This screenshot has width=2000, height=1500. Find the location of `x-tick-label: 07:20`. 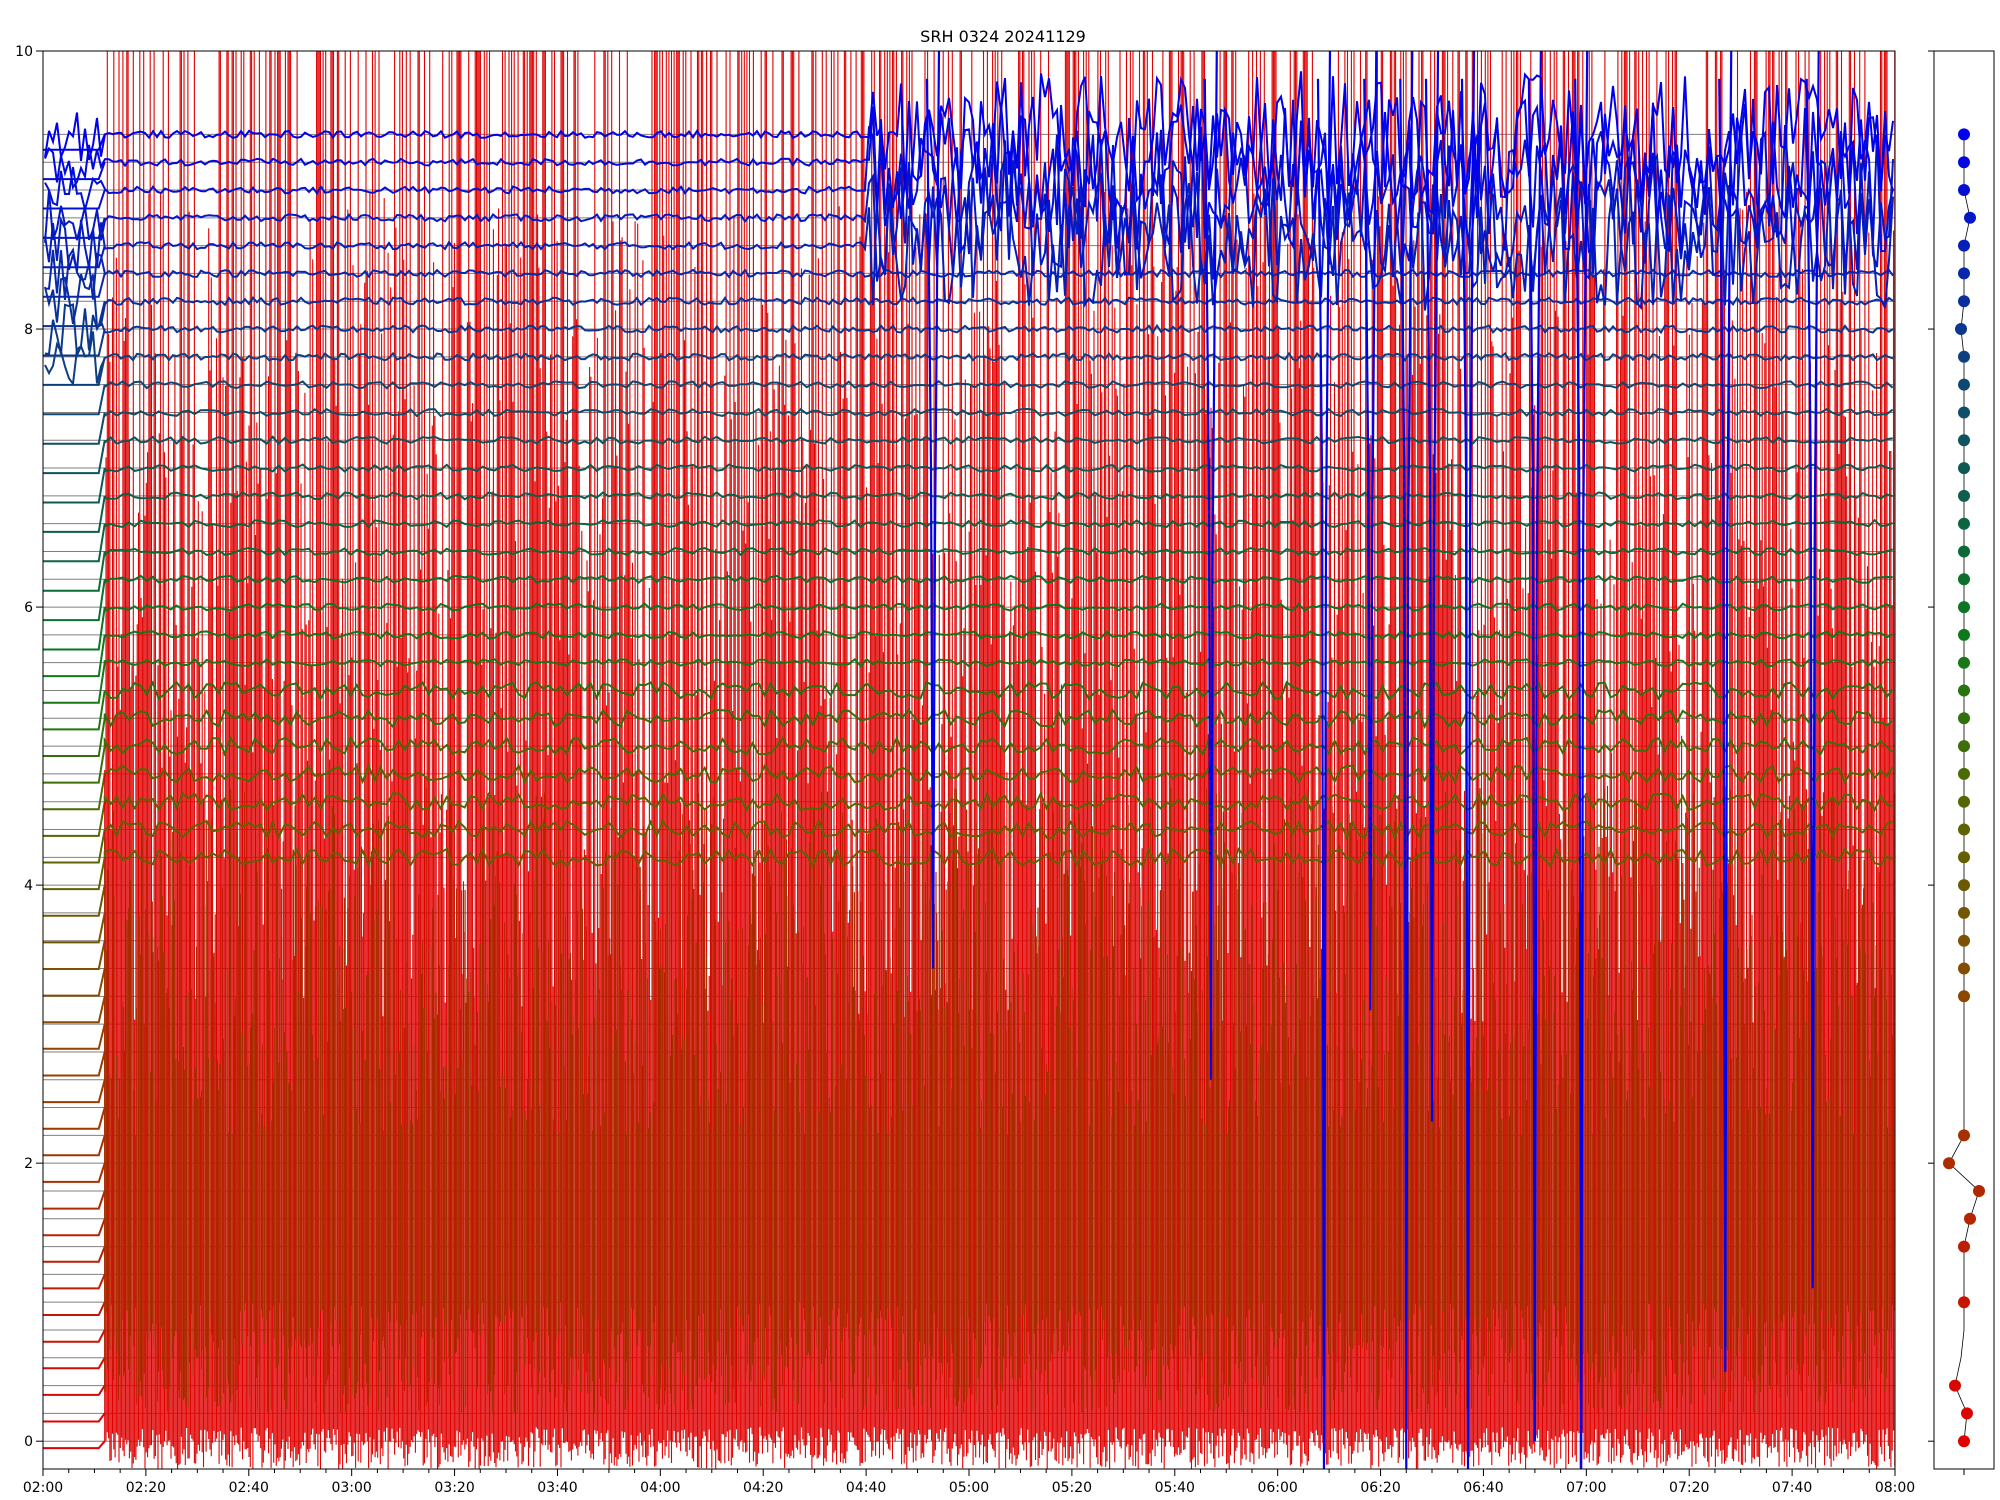

x-tick-label: 07:20 is located at coordinates (1689, 1488).